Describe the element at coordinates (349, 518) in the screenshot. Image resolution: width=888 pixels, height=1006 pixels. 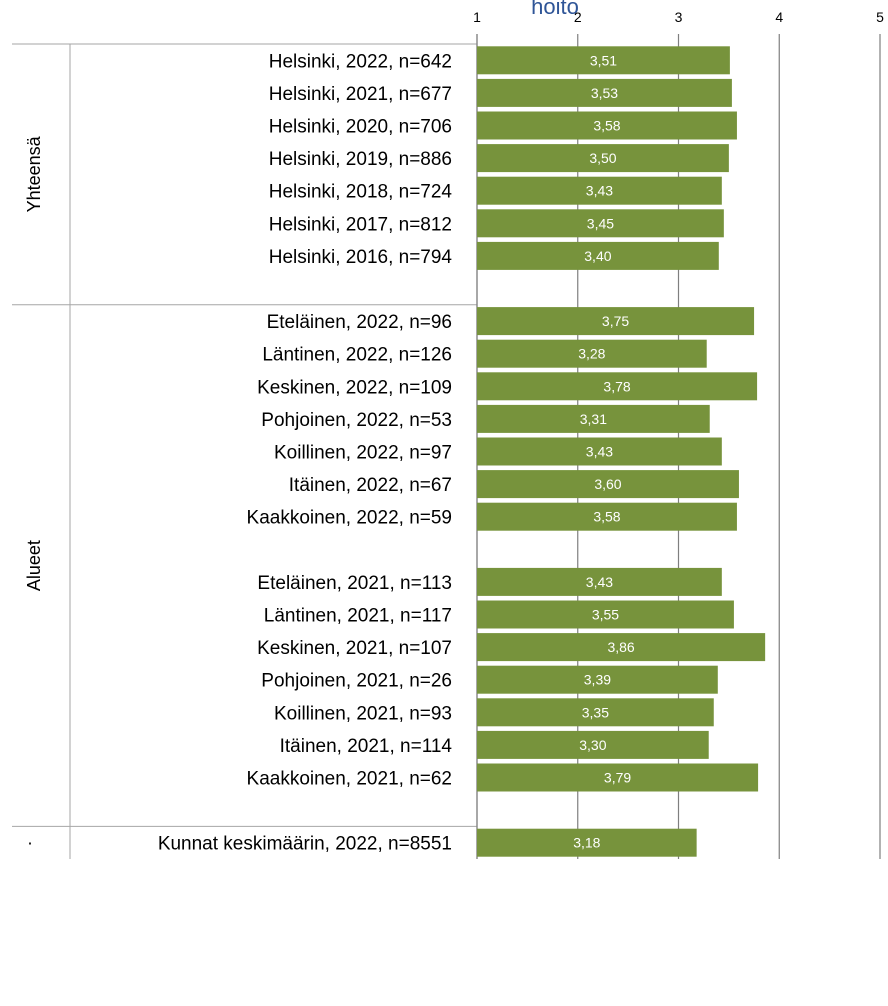
I see `category-label: Kaakkoinen, 2022, n=59` at that location.